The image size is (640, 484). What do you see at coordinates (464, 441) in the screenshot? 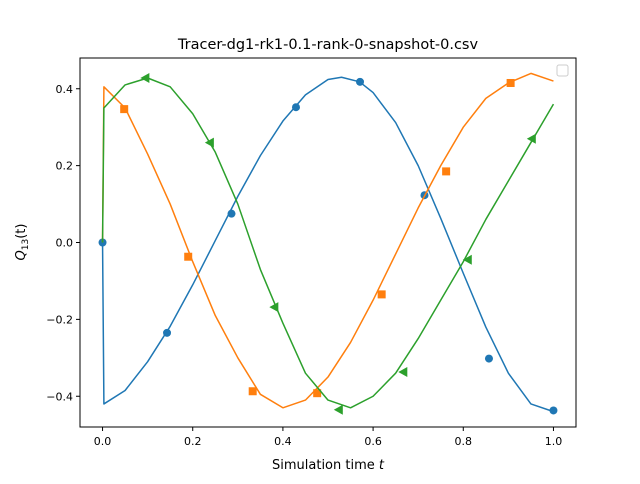
I see `x-tick-label: 0.8` at bounding box center [464, 441].